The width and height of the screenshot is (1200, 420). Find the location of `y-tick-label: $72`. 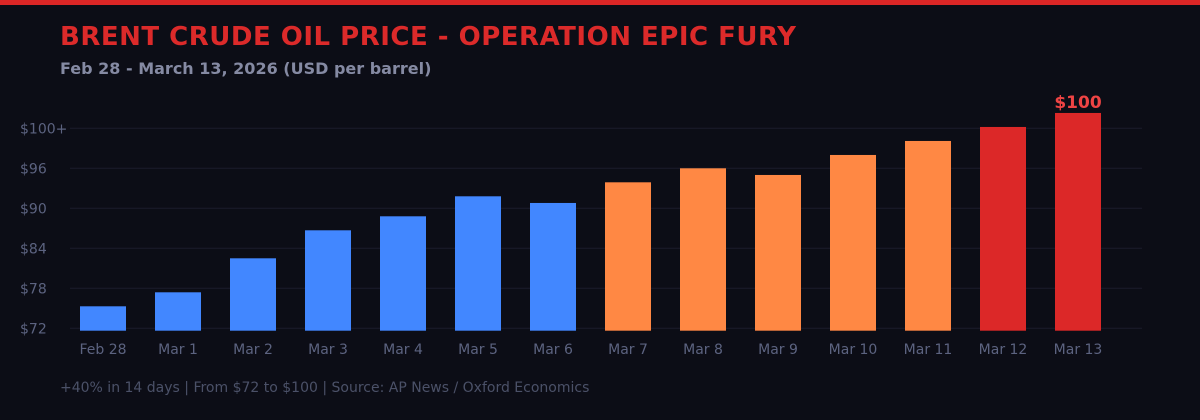

y-tick-label: $72 is located at coordinates (33, 329).